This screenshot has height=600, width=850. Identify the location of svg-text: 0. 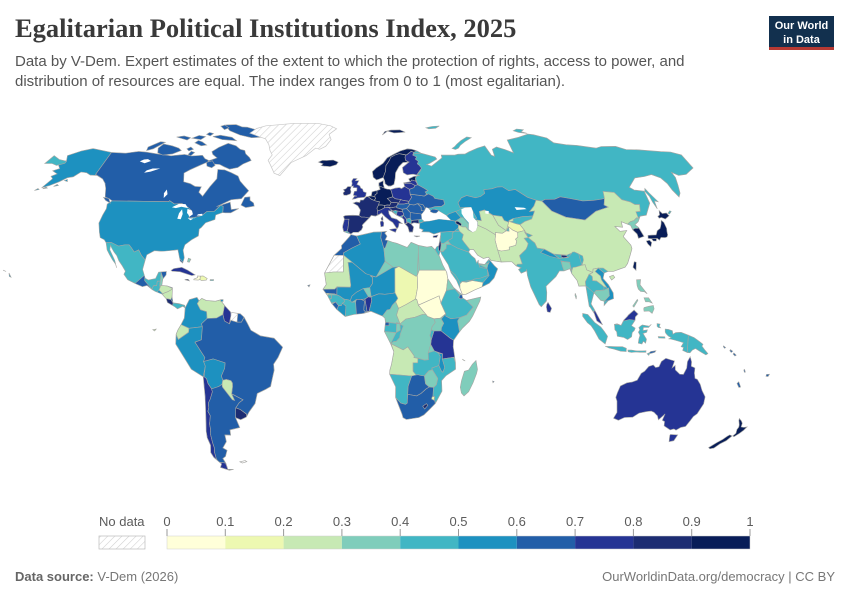
(166, 521).